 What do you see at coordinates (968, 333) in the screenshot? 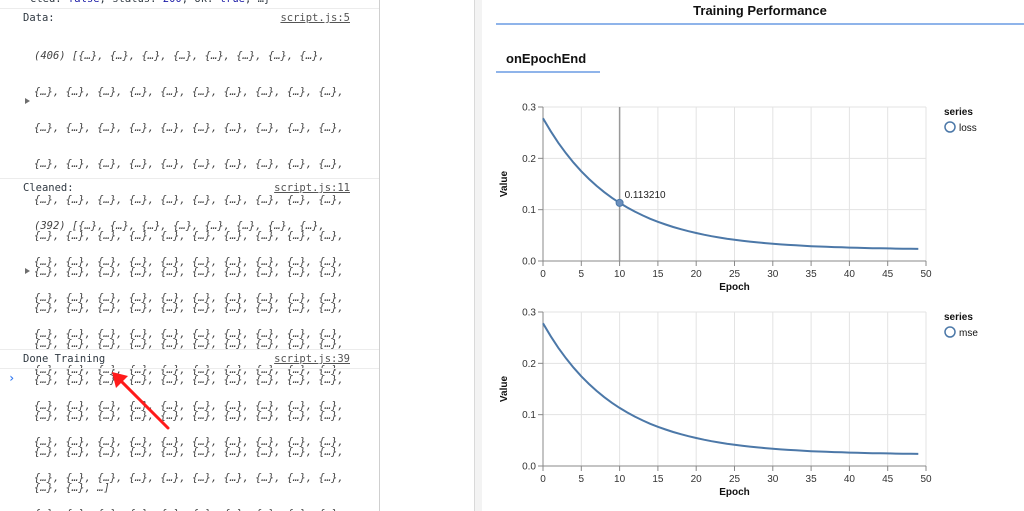
I see `legend-label-mse: mse` at bounding box center [968, 333].